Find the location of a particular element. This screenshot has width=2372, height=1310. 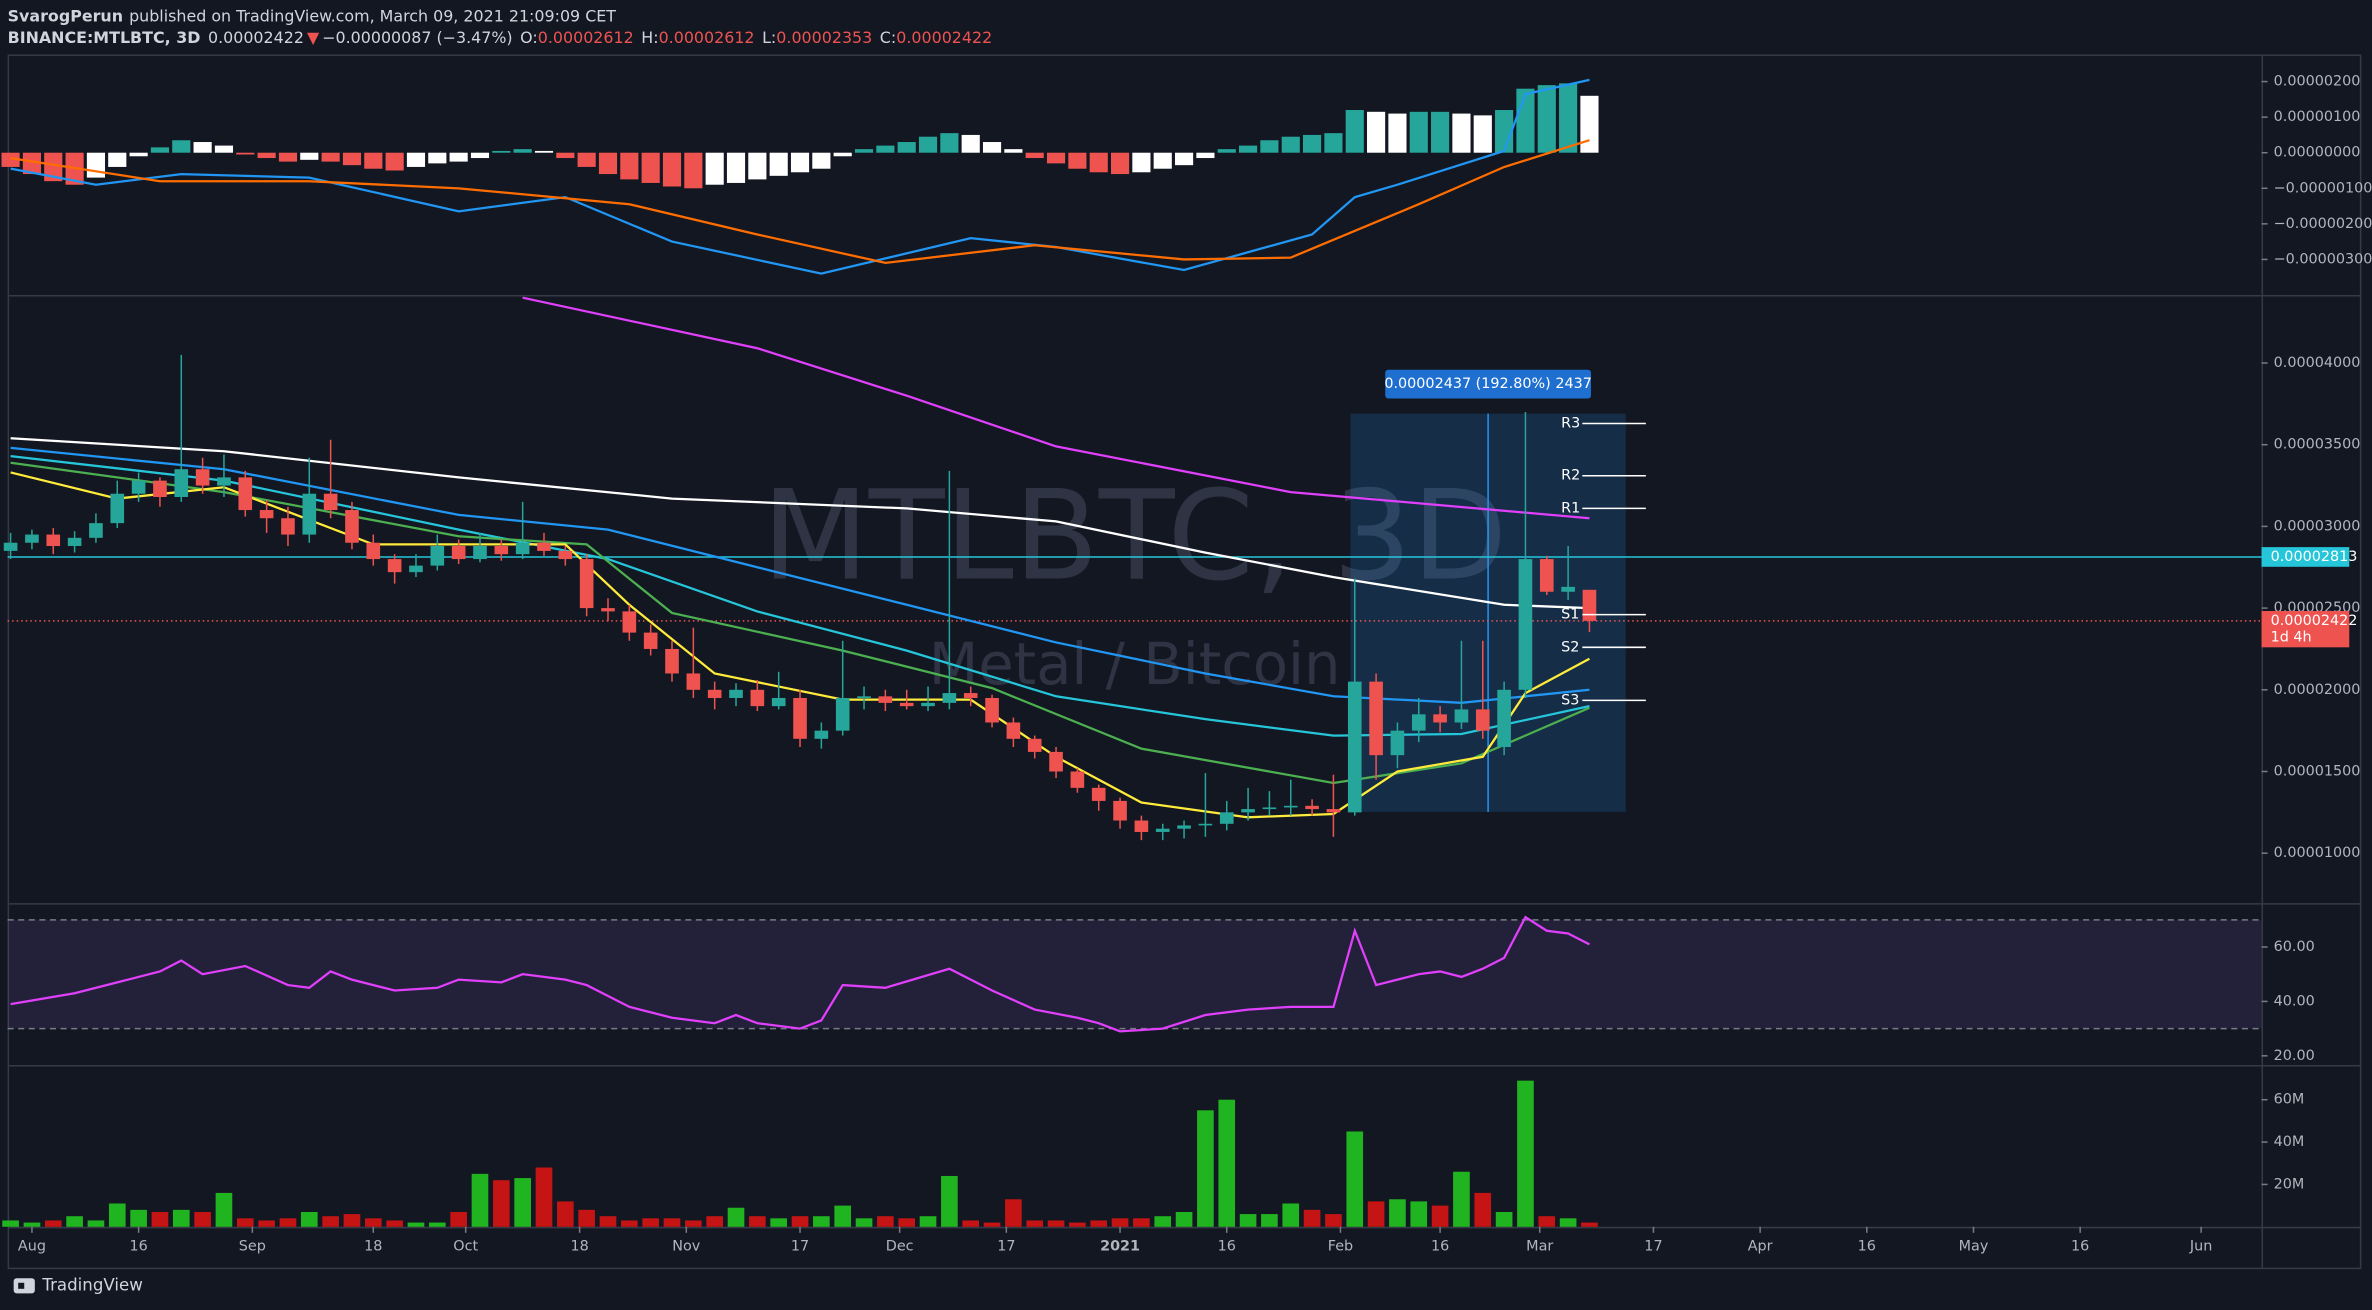

pivot-label: R2 is located at coordinates (1570, 476).